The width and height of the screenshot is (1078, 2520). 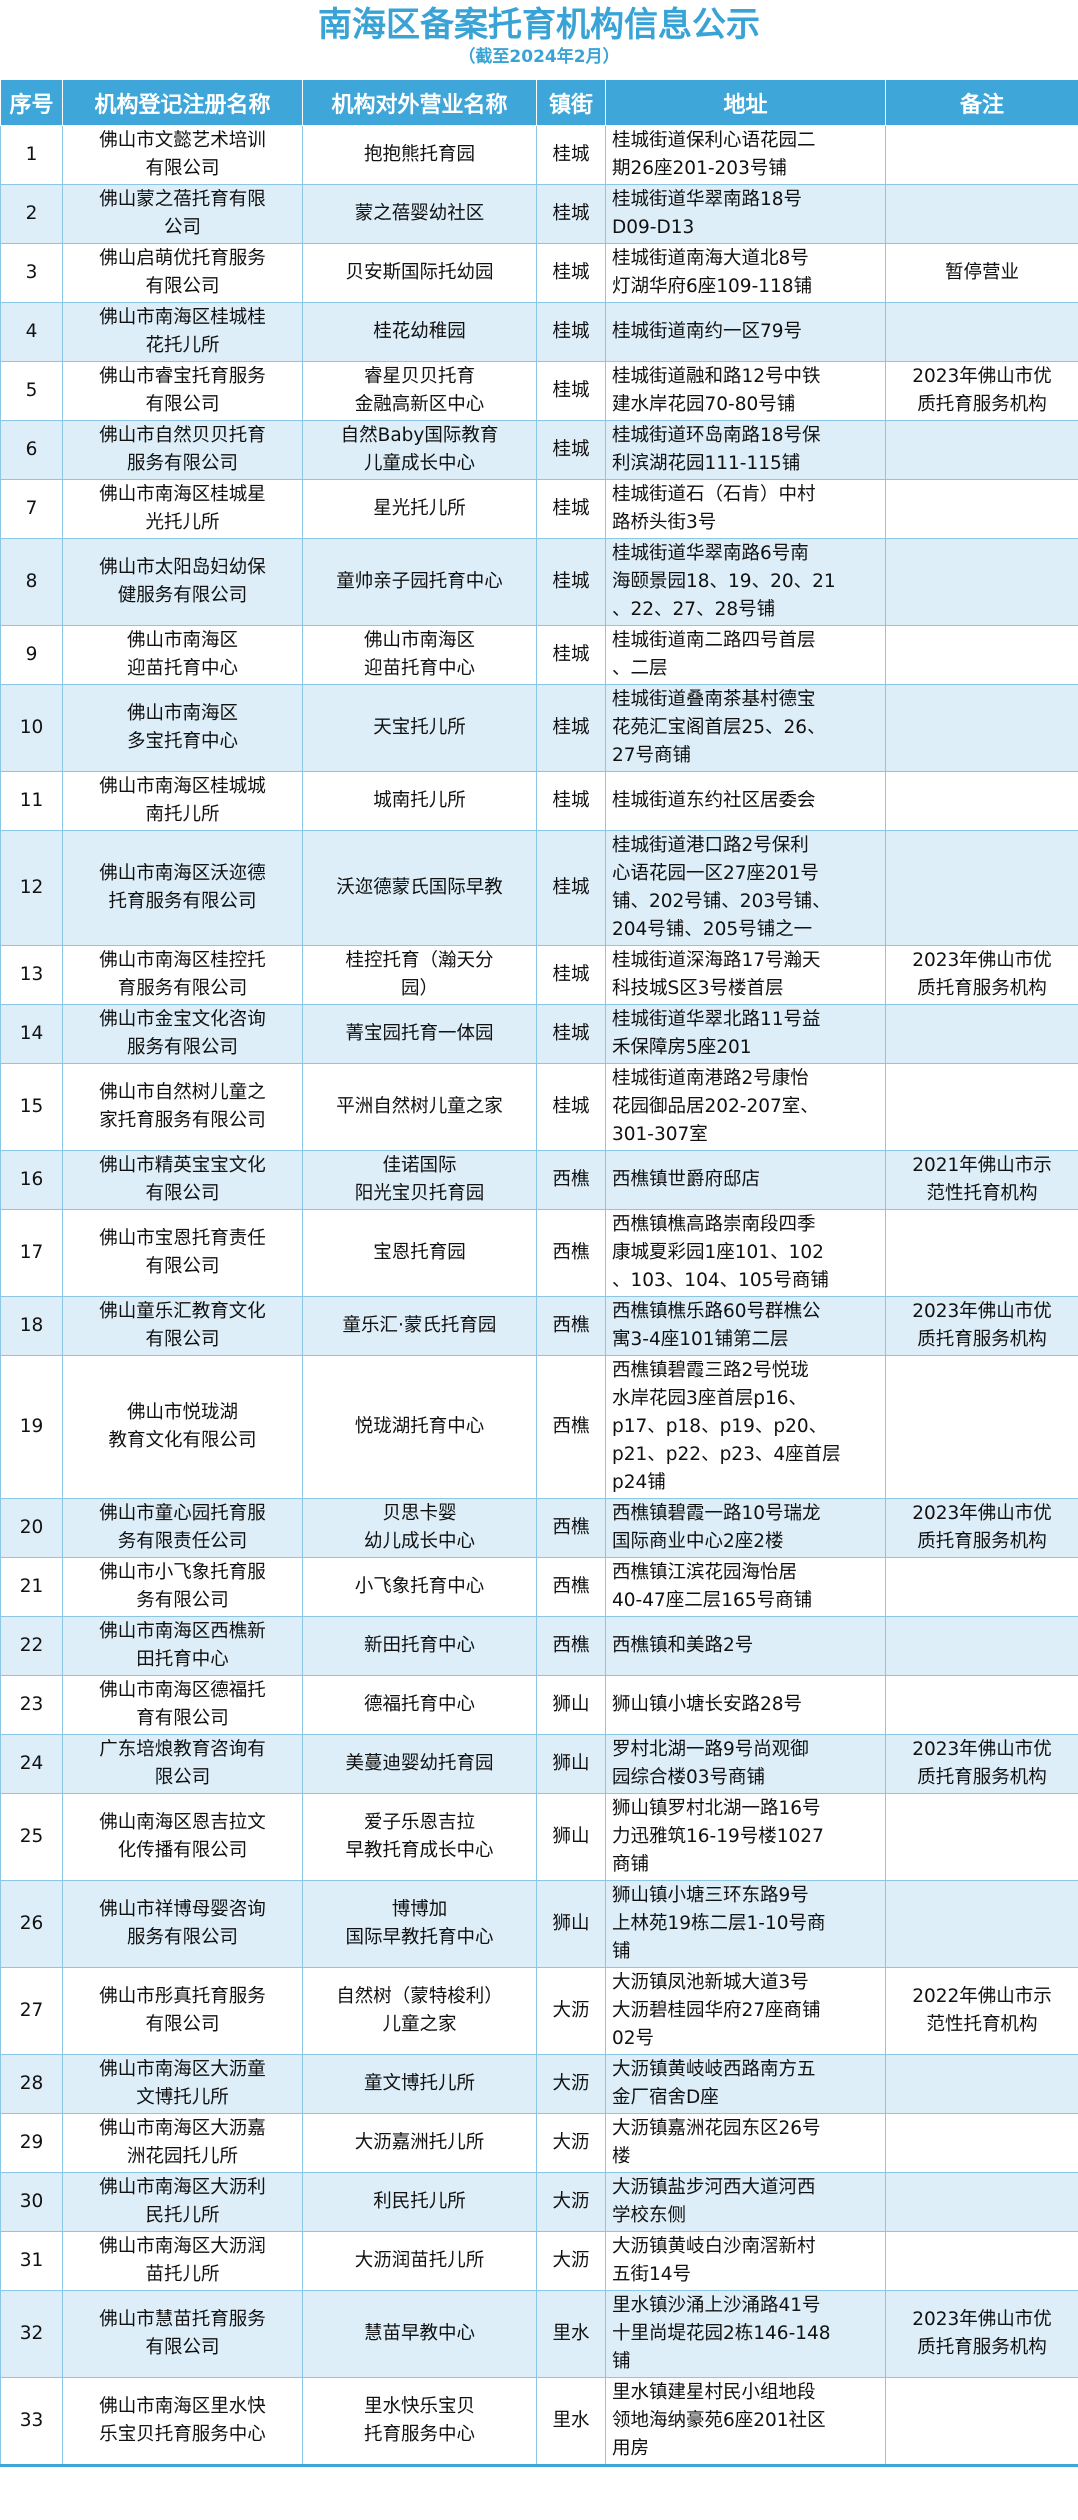 I want to click on address-cell: 桂城街道南海大道北8号 灯湖华府6座109-118铺, so click(x=745, y=273).